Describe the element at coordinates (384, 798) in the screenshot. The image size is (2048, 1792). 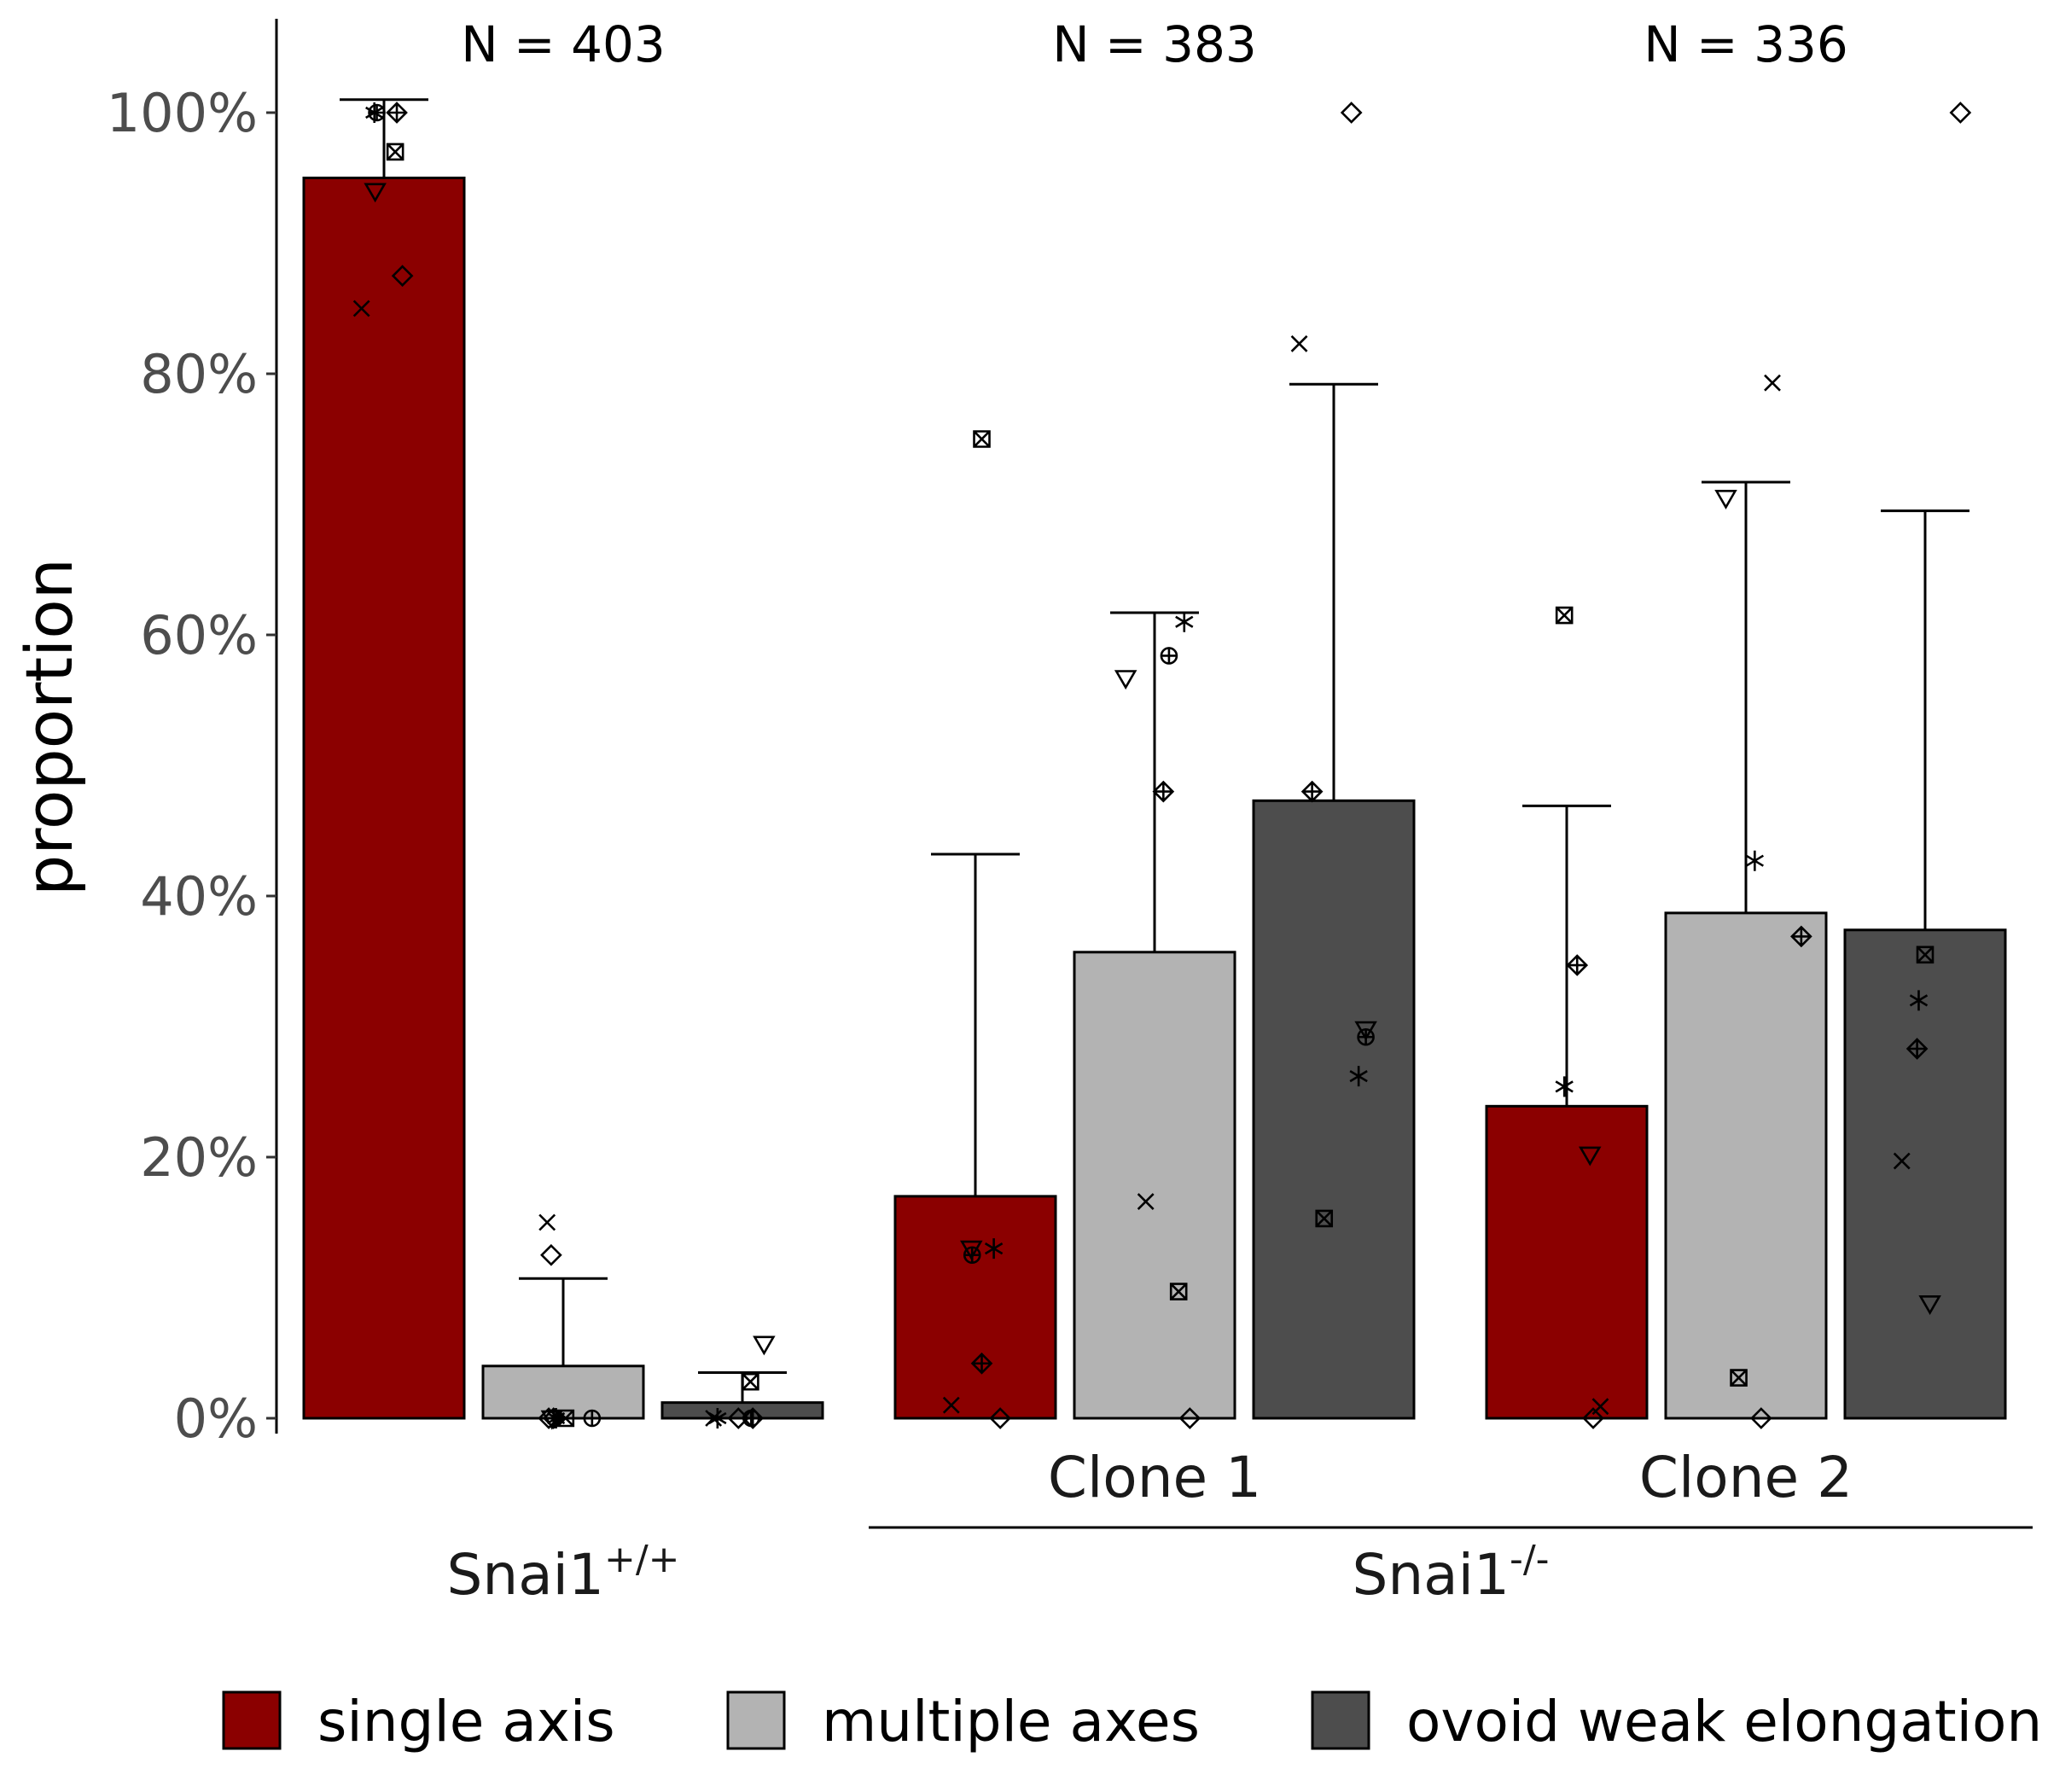
I see `bar-snai1-single-axis` at that location.